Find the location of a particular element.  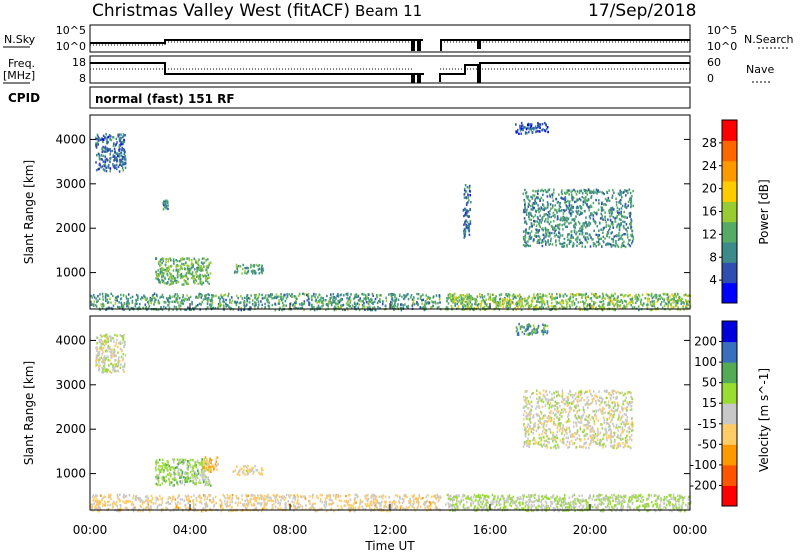

colorbar-tick-label: 12 is located at coordinates (709, 234).